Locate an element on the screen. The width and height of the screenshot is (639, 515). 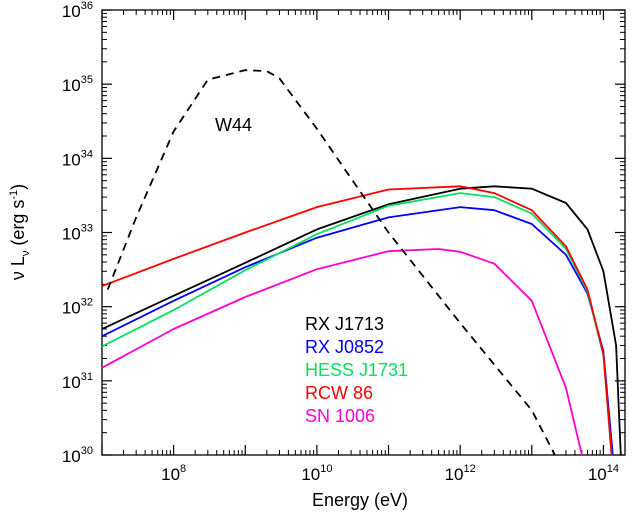
y-tick-label: 1033 is located at coordinates (77, 233).